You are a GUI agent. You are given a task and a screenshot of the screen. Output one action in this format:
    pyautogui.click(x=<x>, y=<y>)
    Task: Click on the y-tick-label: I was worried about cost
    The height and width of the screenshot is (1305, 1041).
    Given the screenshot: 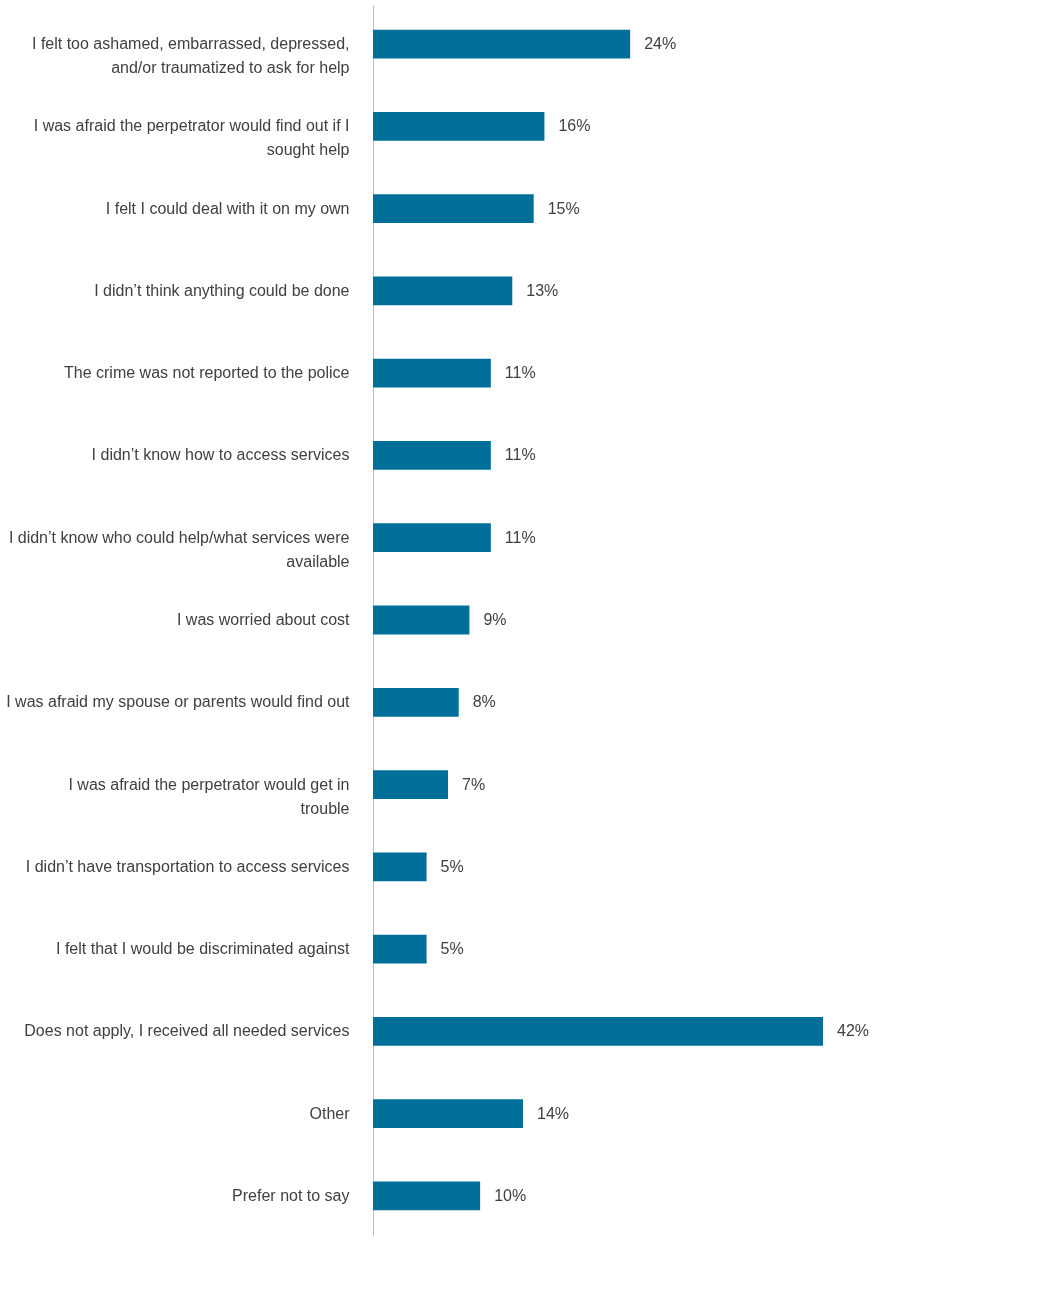 What is the action you would take?
    pyautogui.click(x=263, y=619)
    